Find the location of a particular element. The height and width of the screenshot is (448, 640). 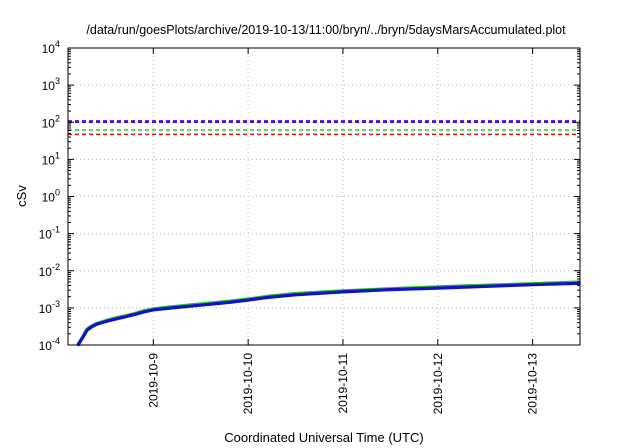

x-tick-label: 2019-10-9 is located at coordinates (153, 380).